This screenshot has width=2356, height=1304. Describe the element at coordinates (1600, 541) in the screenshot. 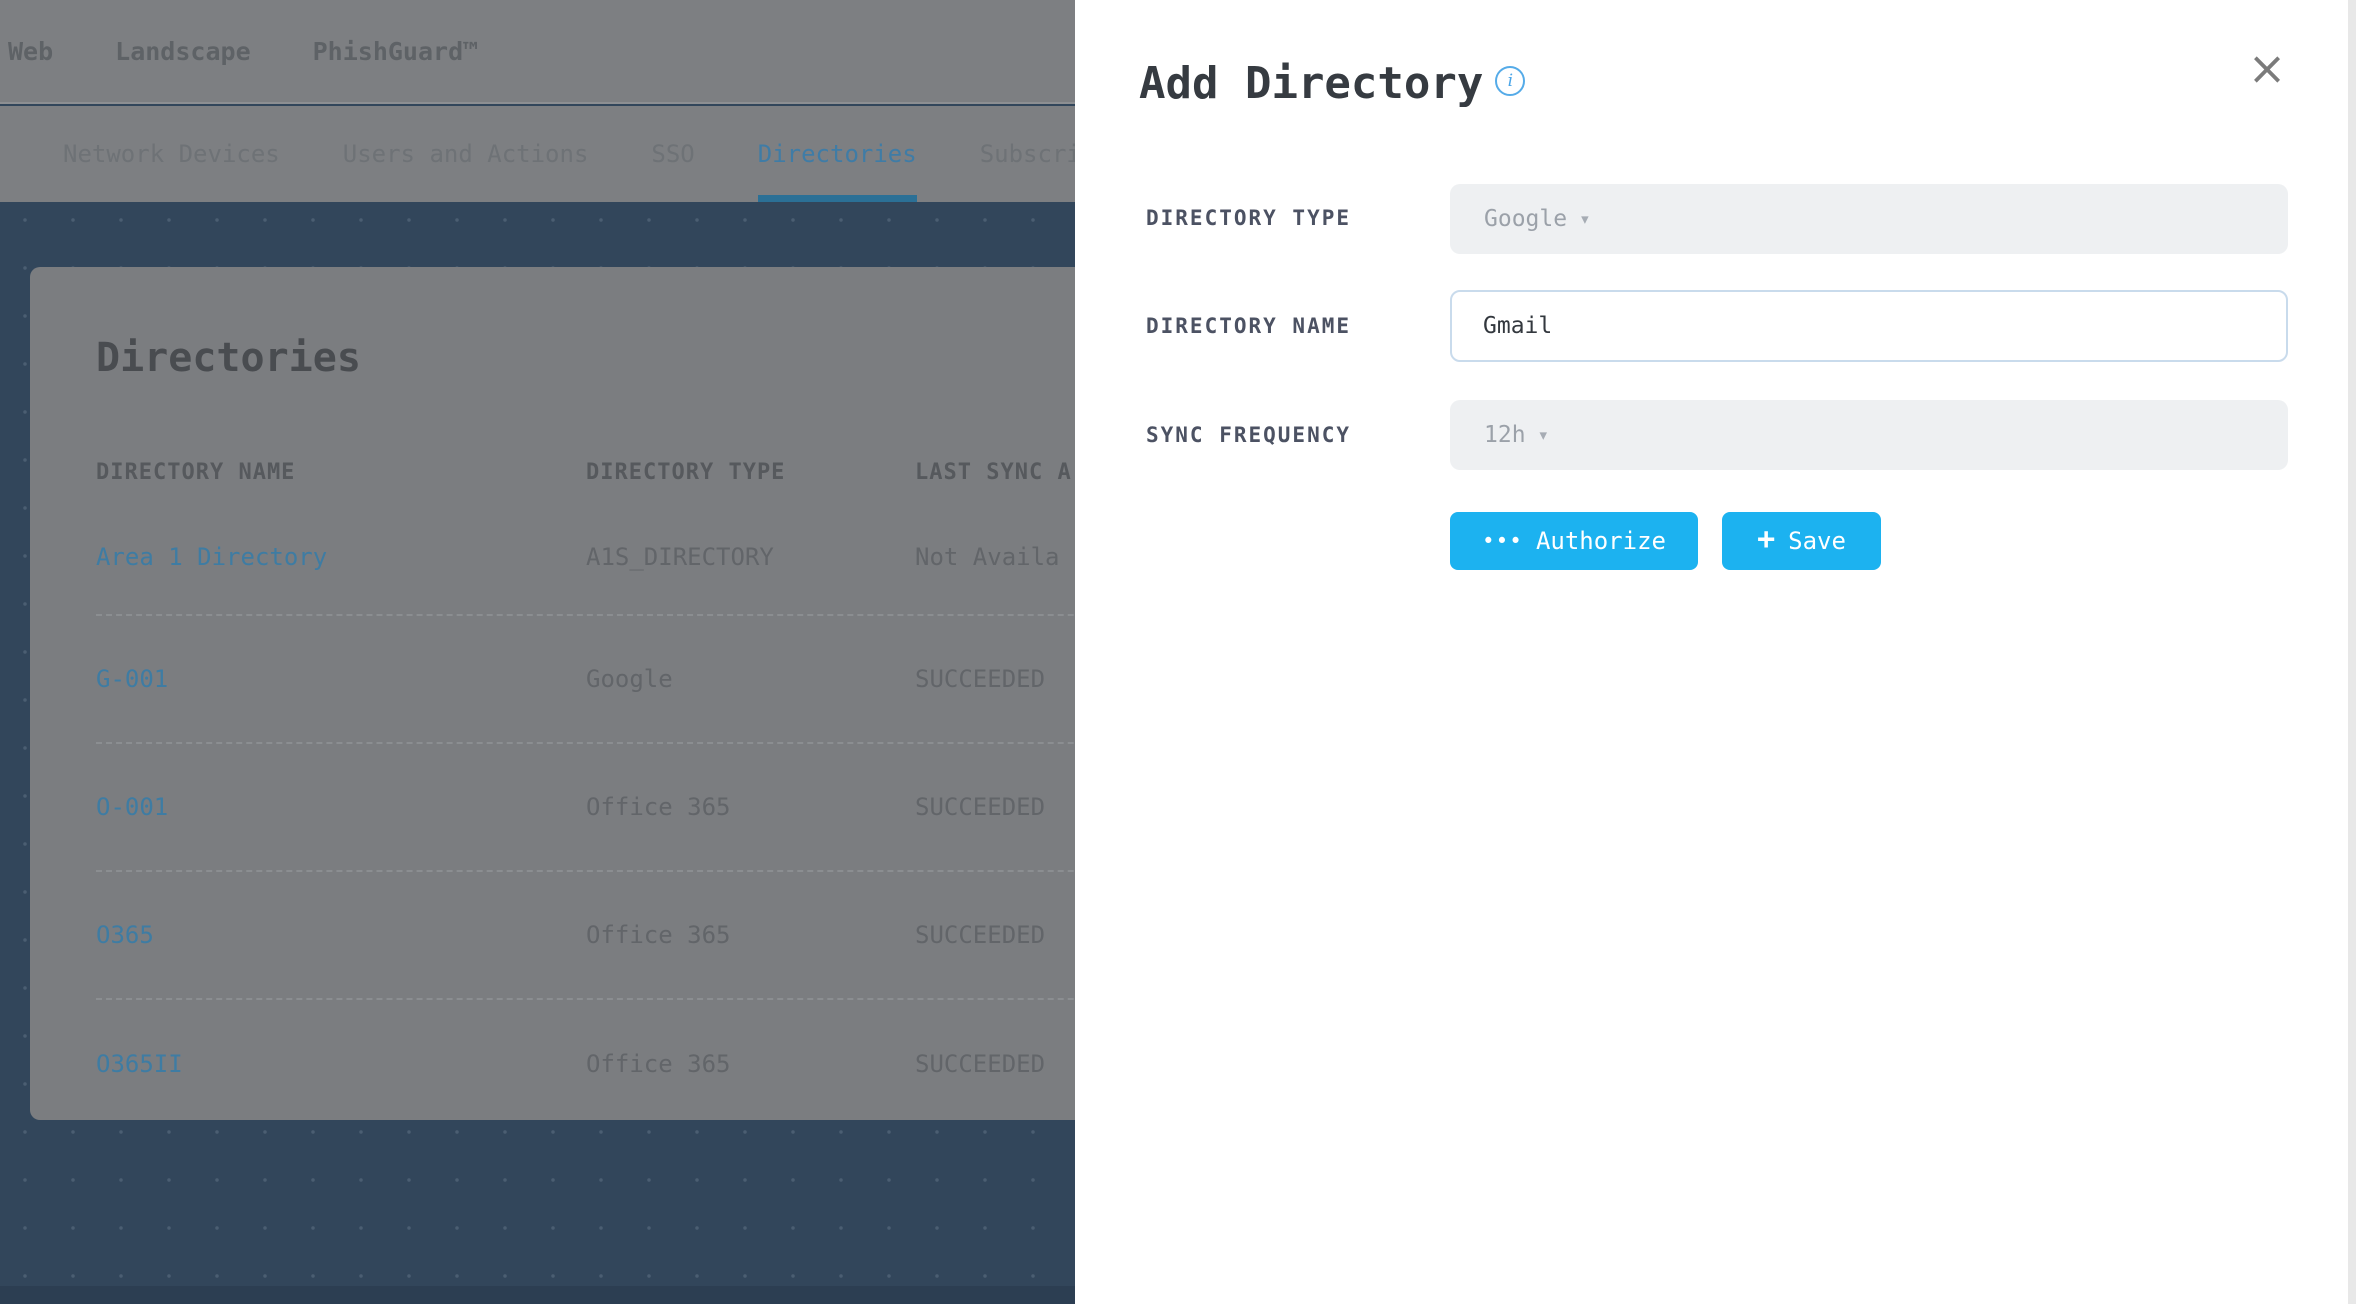

I see `authorize-button-label: Authorize` at that location.